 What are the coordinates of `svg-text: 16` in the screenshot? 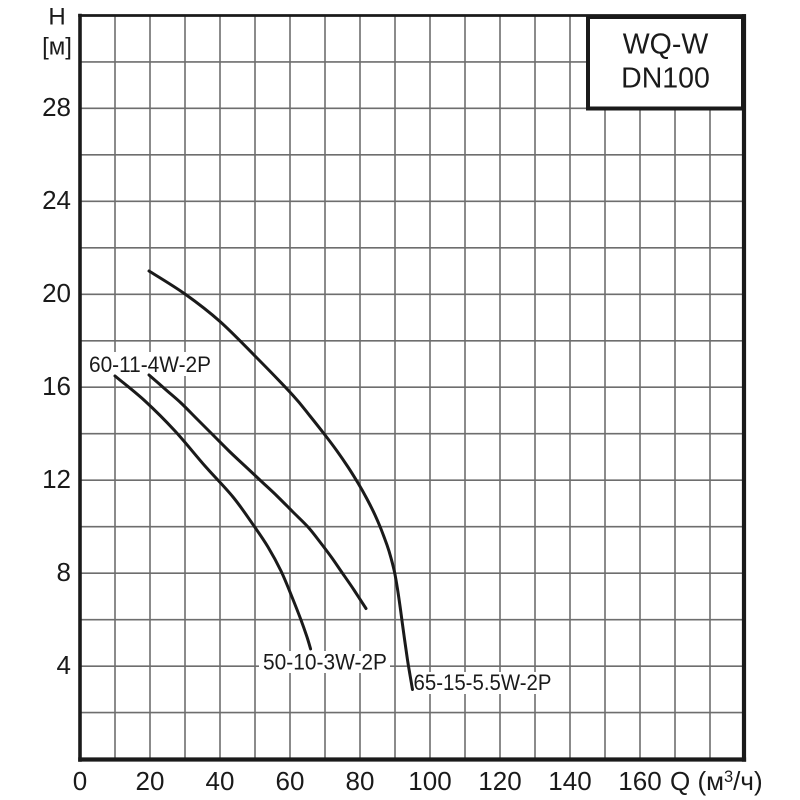 It's located at (56, 386).